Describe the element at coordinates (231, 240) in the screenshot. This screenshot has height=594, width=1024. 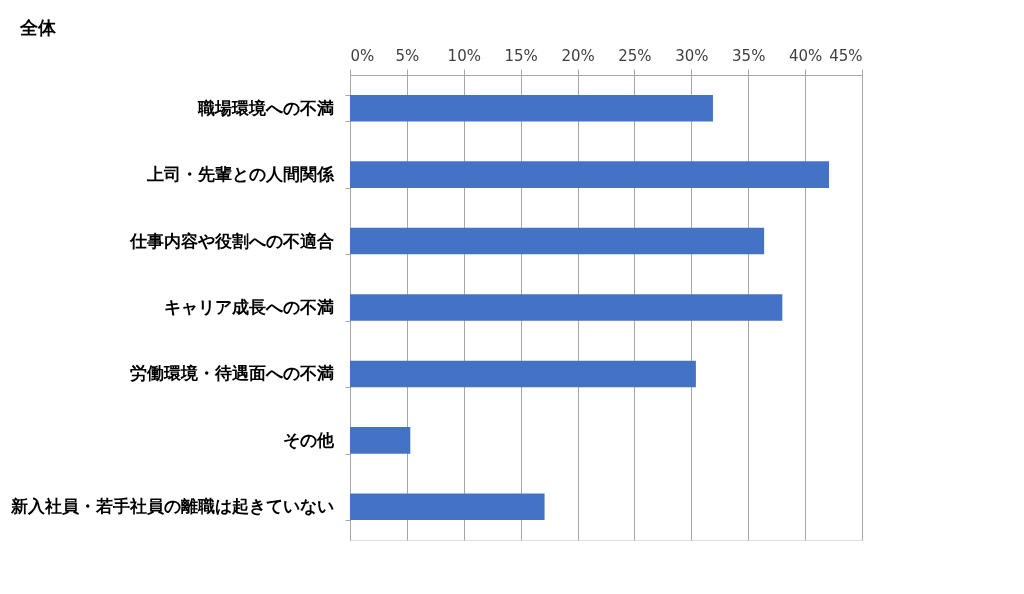
I see `y-tick-label: 仕事内容や役割への不適合` at that location.